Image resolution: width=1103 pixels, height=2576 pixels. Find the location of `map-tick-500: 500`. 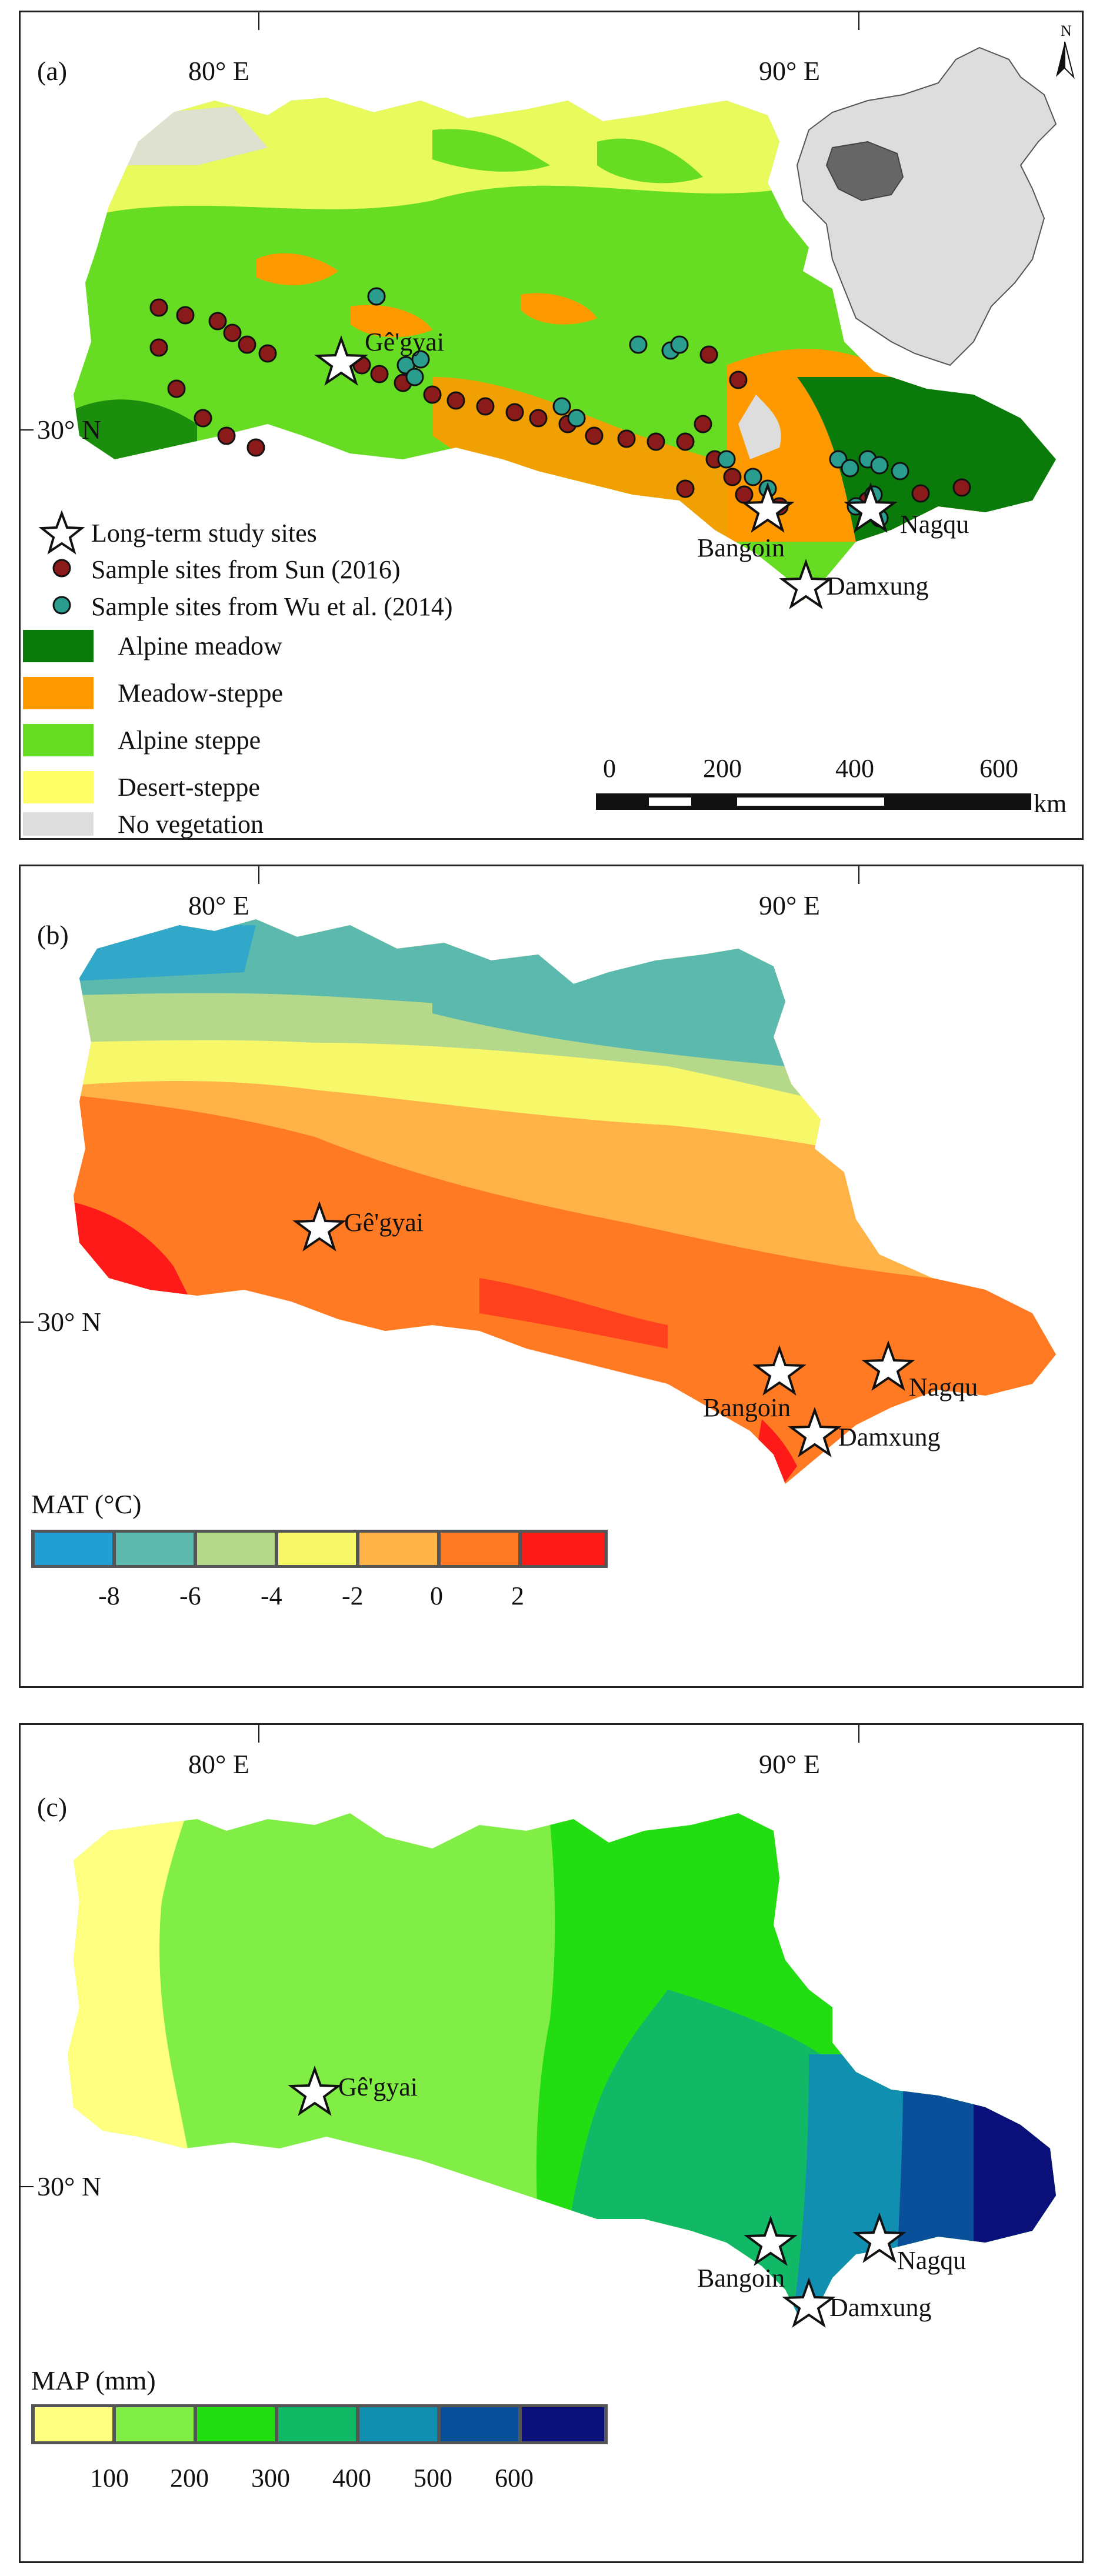

map-tick-500: 500 is located at coordinates (433, 2478).